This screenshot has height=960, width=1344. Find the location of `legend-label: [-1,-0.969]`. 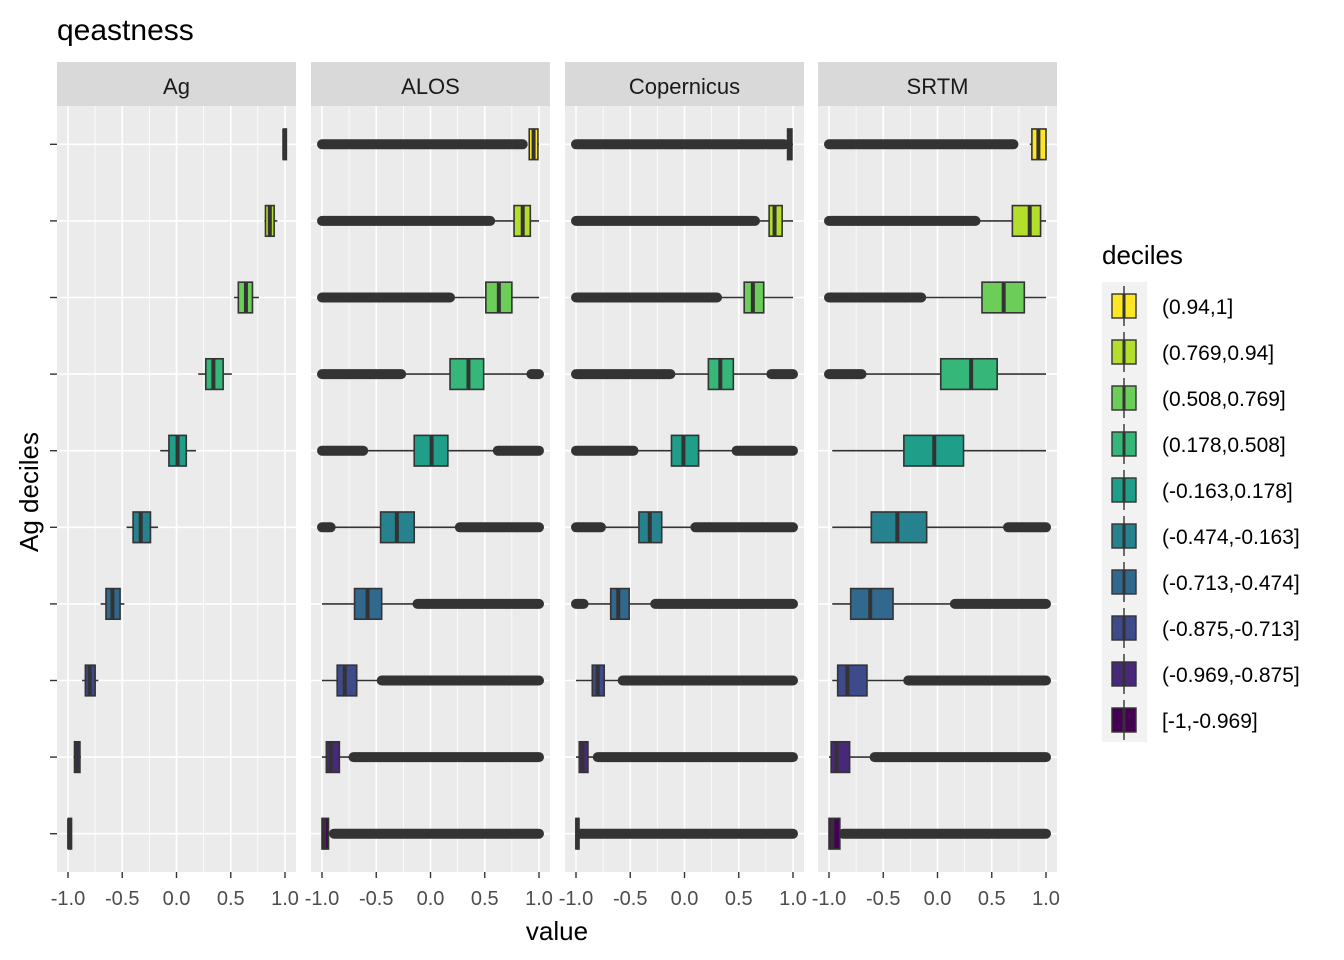

legend-label: [-1,-0.969] is located at coordinates (1210, 721).